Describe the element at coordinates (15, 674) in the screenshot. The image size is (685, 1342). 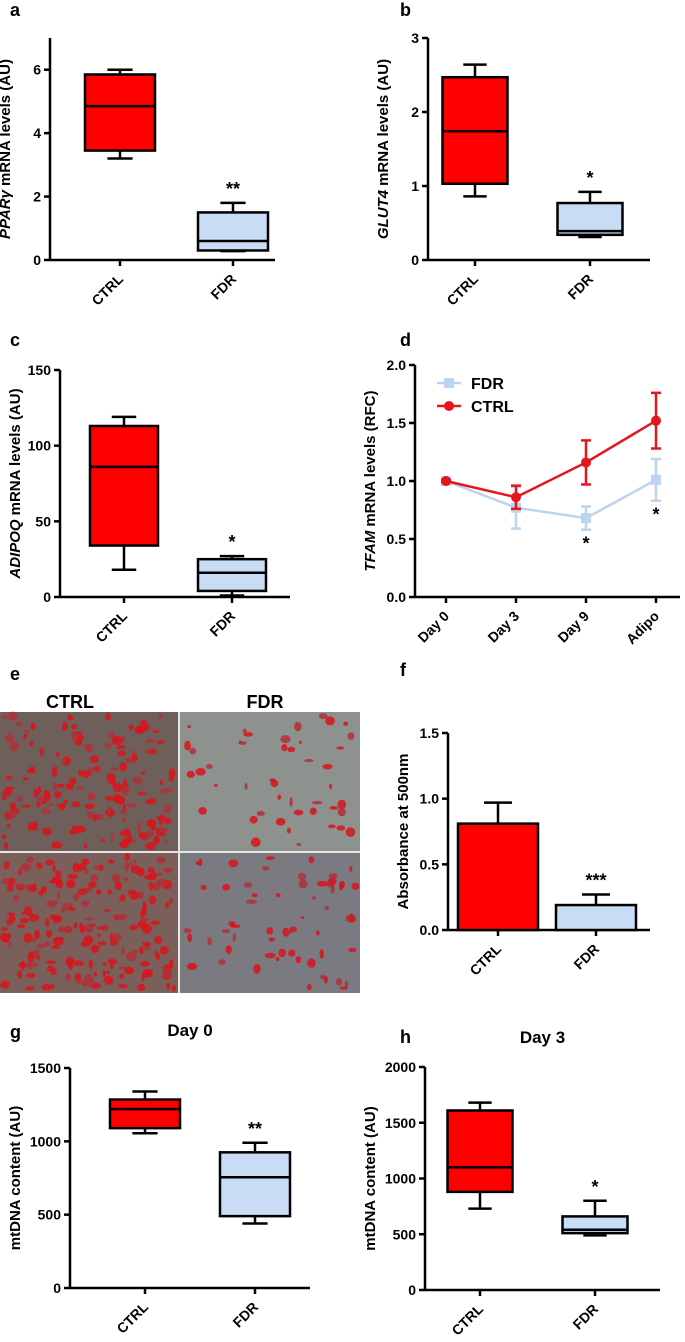
I see `panel-letter: e` at that location.